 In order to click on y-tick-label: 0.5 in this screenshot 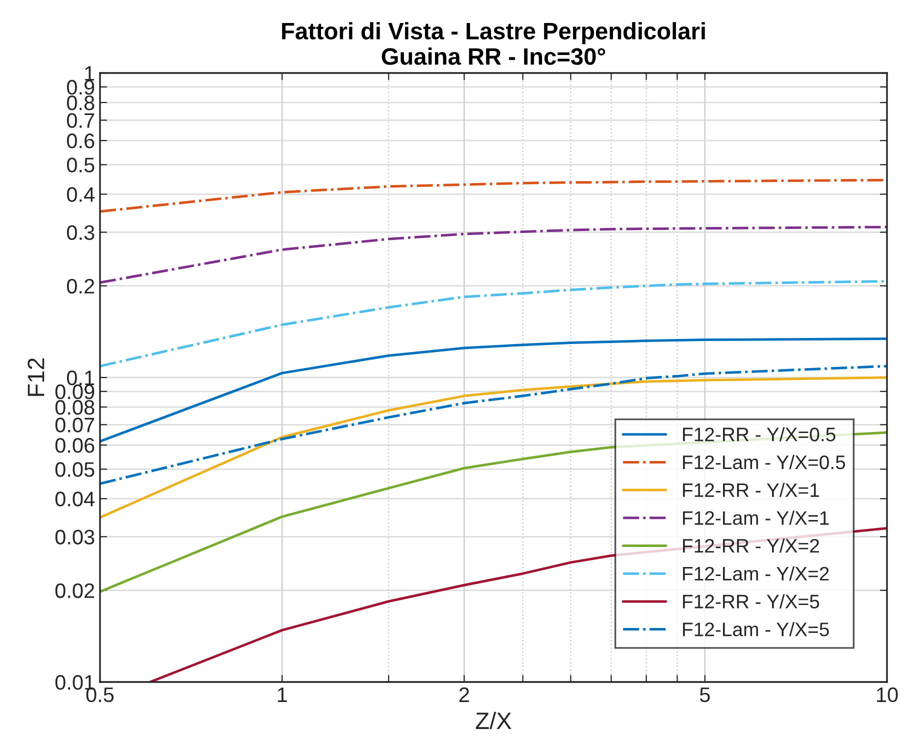, I will do `click(80, 165)`.